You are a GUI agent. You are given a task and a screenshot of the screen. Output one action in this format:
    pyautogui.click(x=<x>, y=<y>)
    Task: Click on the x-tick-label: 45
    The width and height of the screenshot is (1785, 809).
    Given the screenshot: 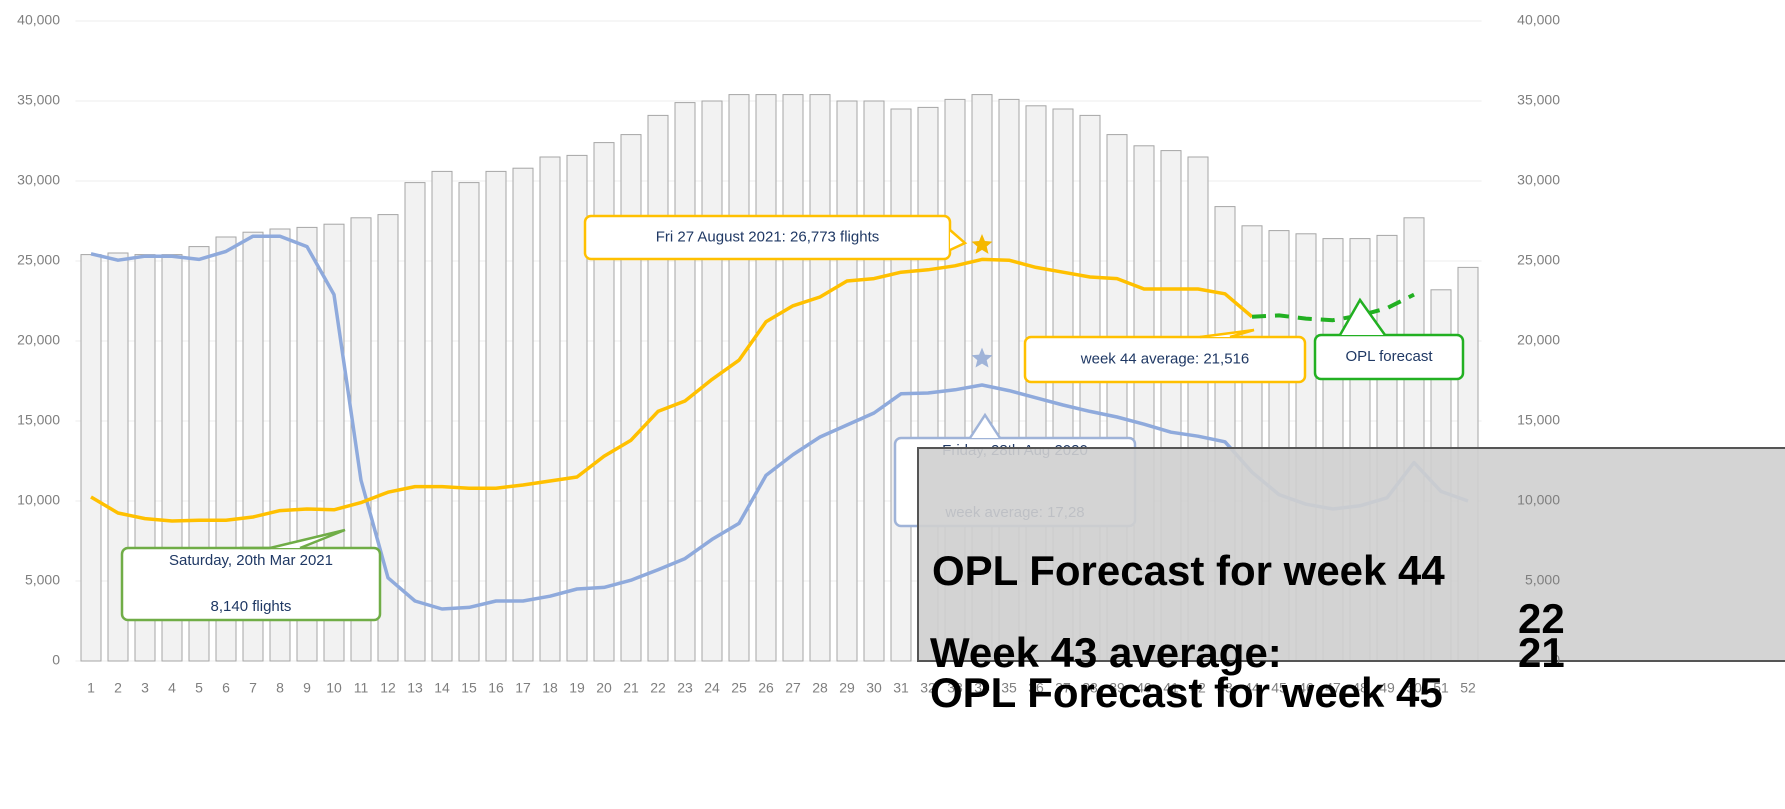 What is the action you would take?
    pyautogui.click(x=1279, y=688)
    